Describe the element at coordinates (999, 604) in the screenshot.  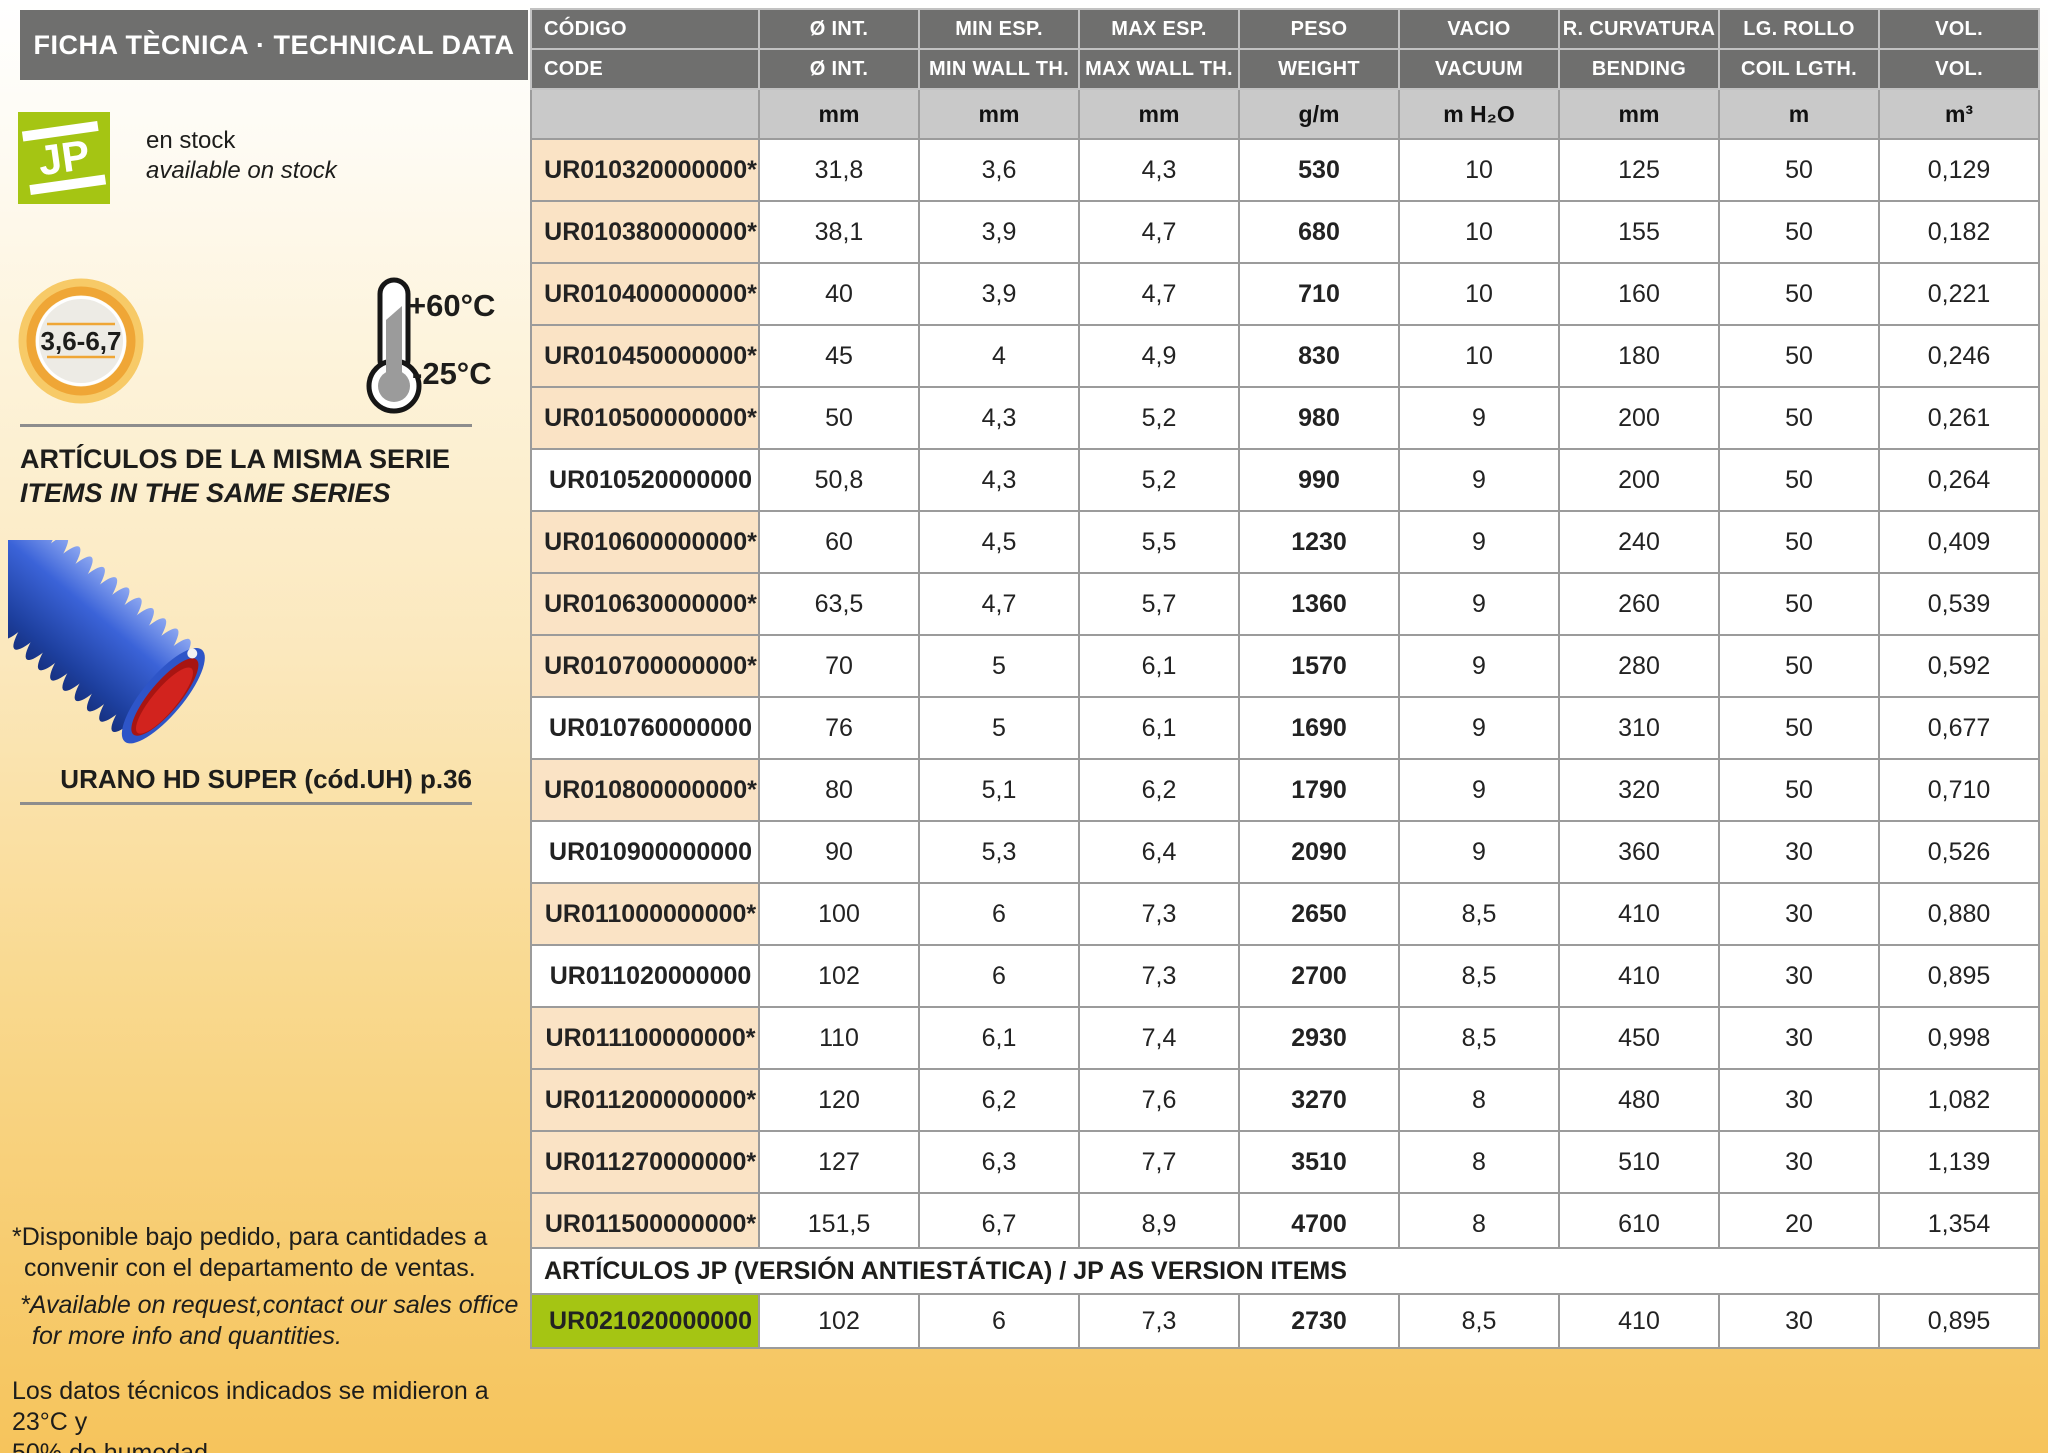
I see `cell-min-wall: 4,7` at that location.